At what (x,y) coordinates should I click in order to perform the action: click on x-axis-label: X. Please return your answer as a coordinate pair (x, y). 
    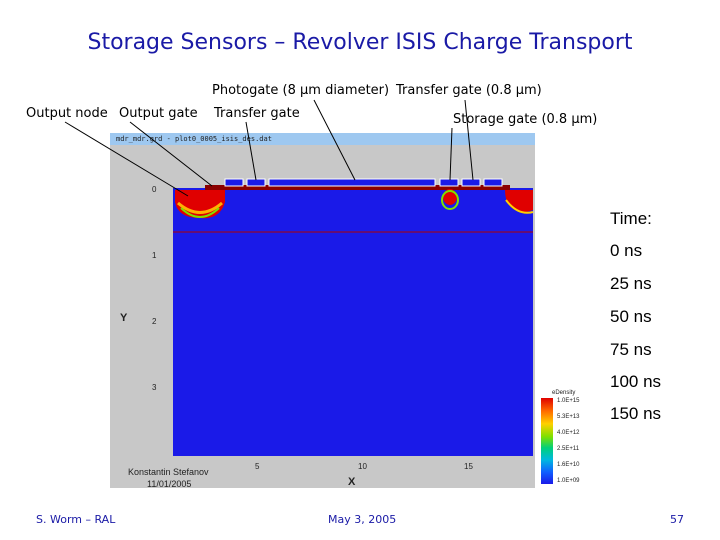
    Looking at the image, I should click on (352, 482).